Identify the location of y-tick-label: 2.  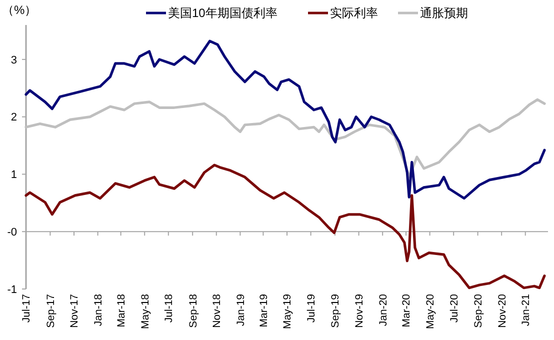
(13, 118).